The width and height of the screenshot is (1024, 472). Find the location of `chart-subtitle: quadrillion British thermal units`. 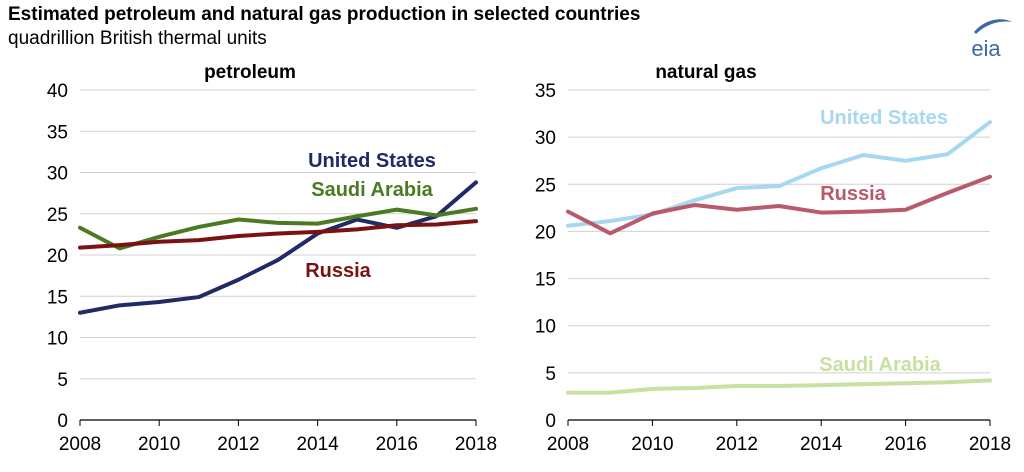

chart-subtitle: quadrillion British thermal units is located at coordinates (137, 38).